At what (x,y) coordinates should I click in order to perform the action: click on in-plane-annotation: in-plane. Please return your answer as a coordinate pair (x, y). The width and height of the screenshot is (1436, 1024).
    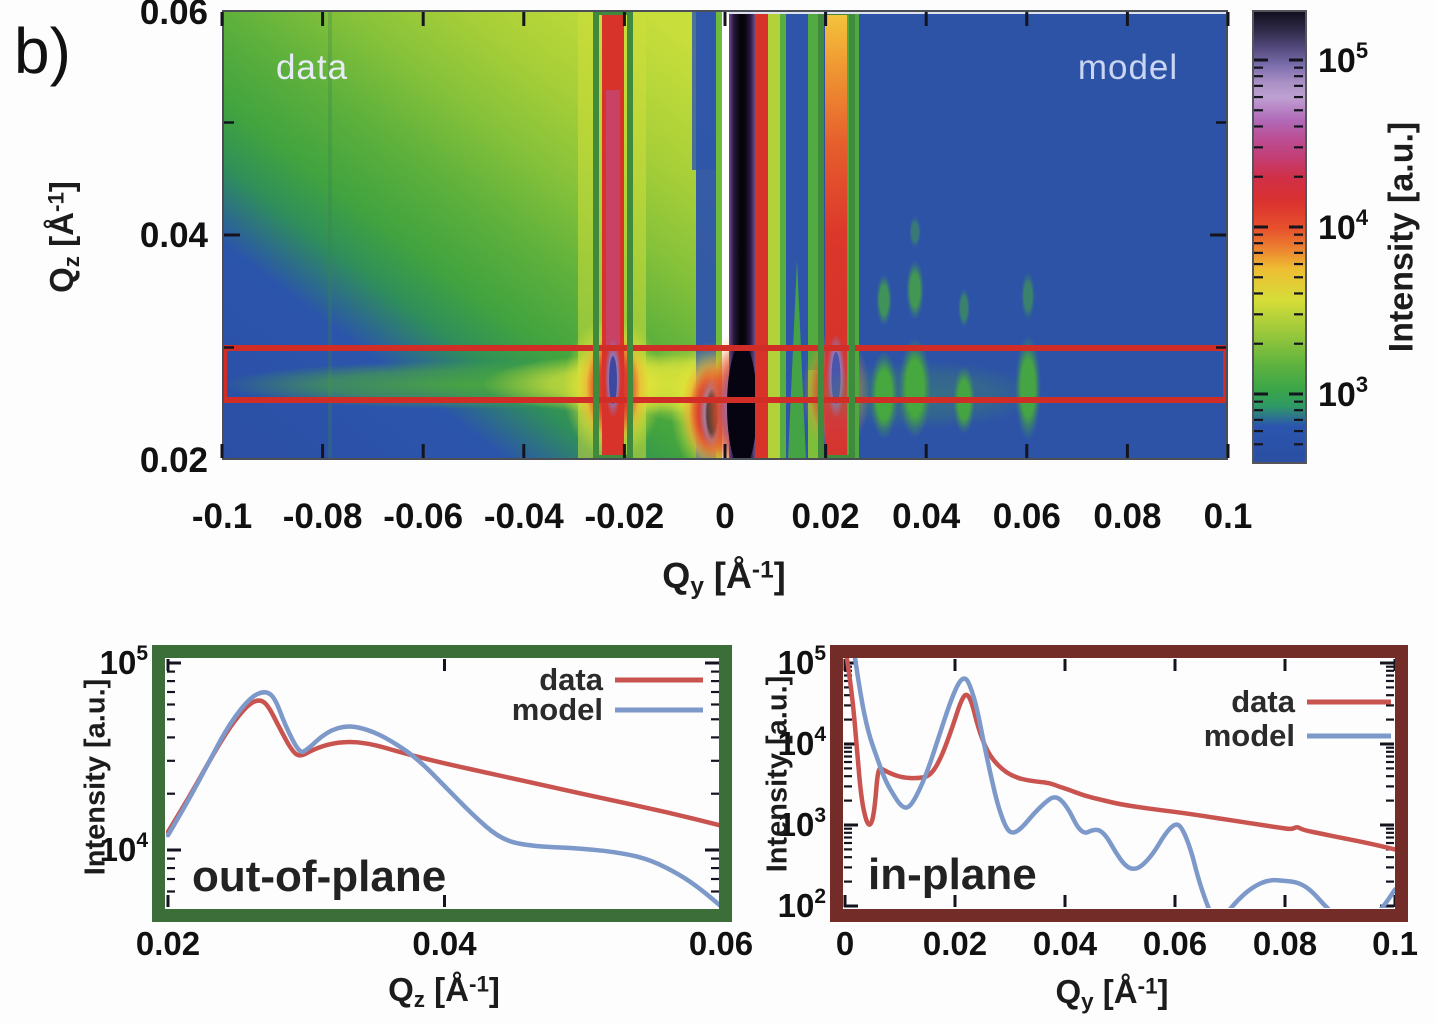
    Looking at the image, I should click on (952, 874).